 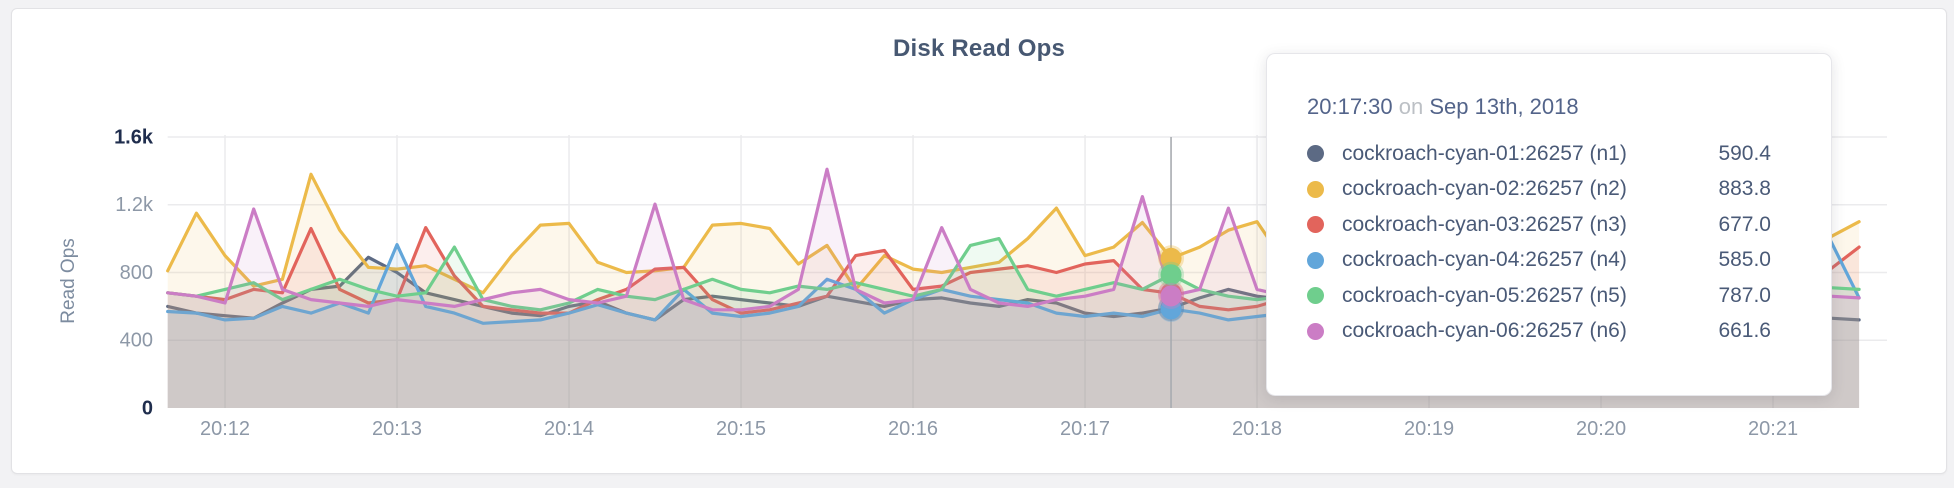 I want to click on tooltip-time: 20:17:30, so click(x=1350, y=106).